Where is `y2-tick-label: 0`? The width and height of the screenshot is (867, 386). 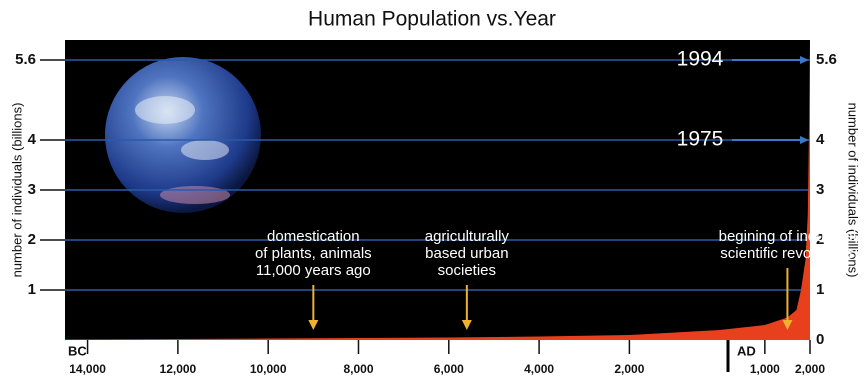 y2-tick-label: 0 is located at coordinates (820, 339).